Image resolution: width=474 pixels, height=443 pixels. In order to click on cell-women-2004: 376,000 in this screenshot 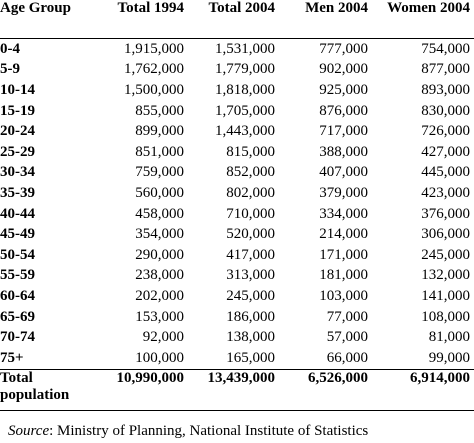, I will do `click(445, 213)`.